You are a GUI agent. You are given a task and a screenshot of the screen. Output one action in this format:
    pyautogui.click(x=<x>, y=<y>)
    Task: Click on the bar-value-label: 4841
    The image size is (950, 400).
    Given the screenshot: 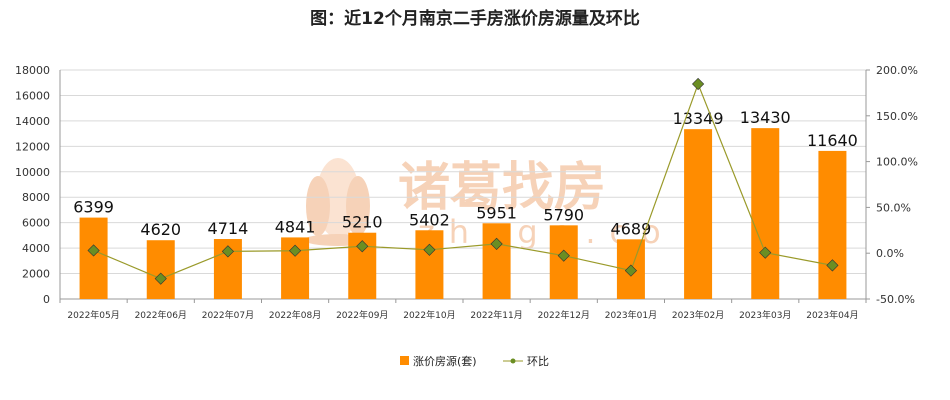 What is the action you would take?
    pyautogui.click(x=295, y=226)
    